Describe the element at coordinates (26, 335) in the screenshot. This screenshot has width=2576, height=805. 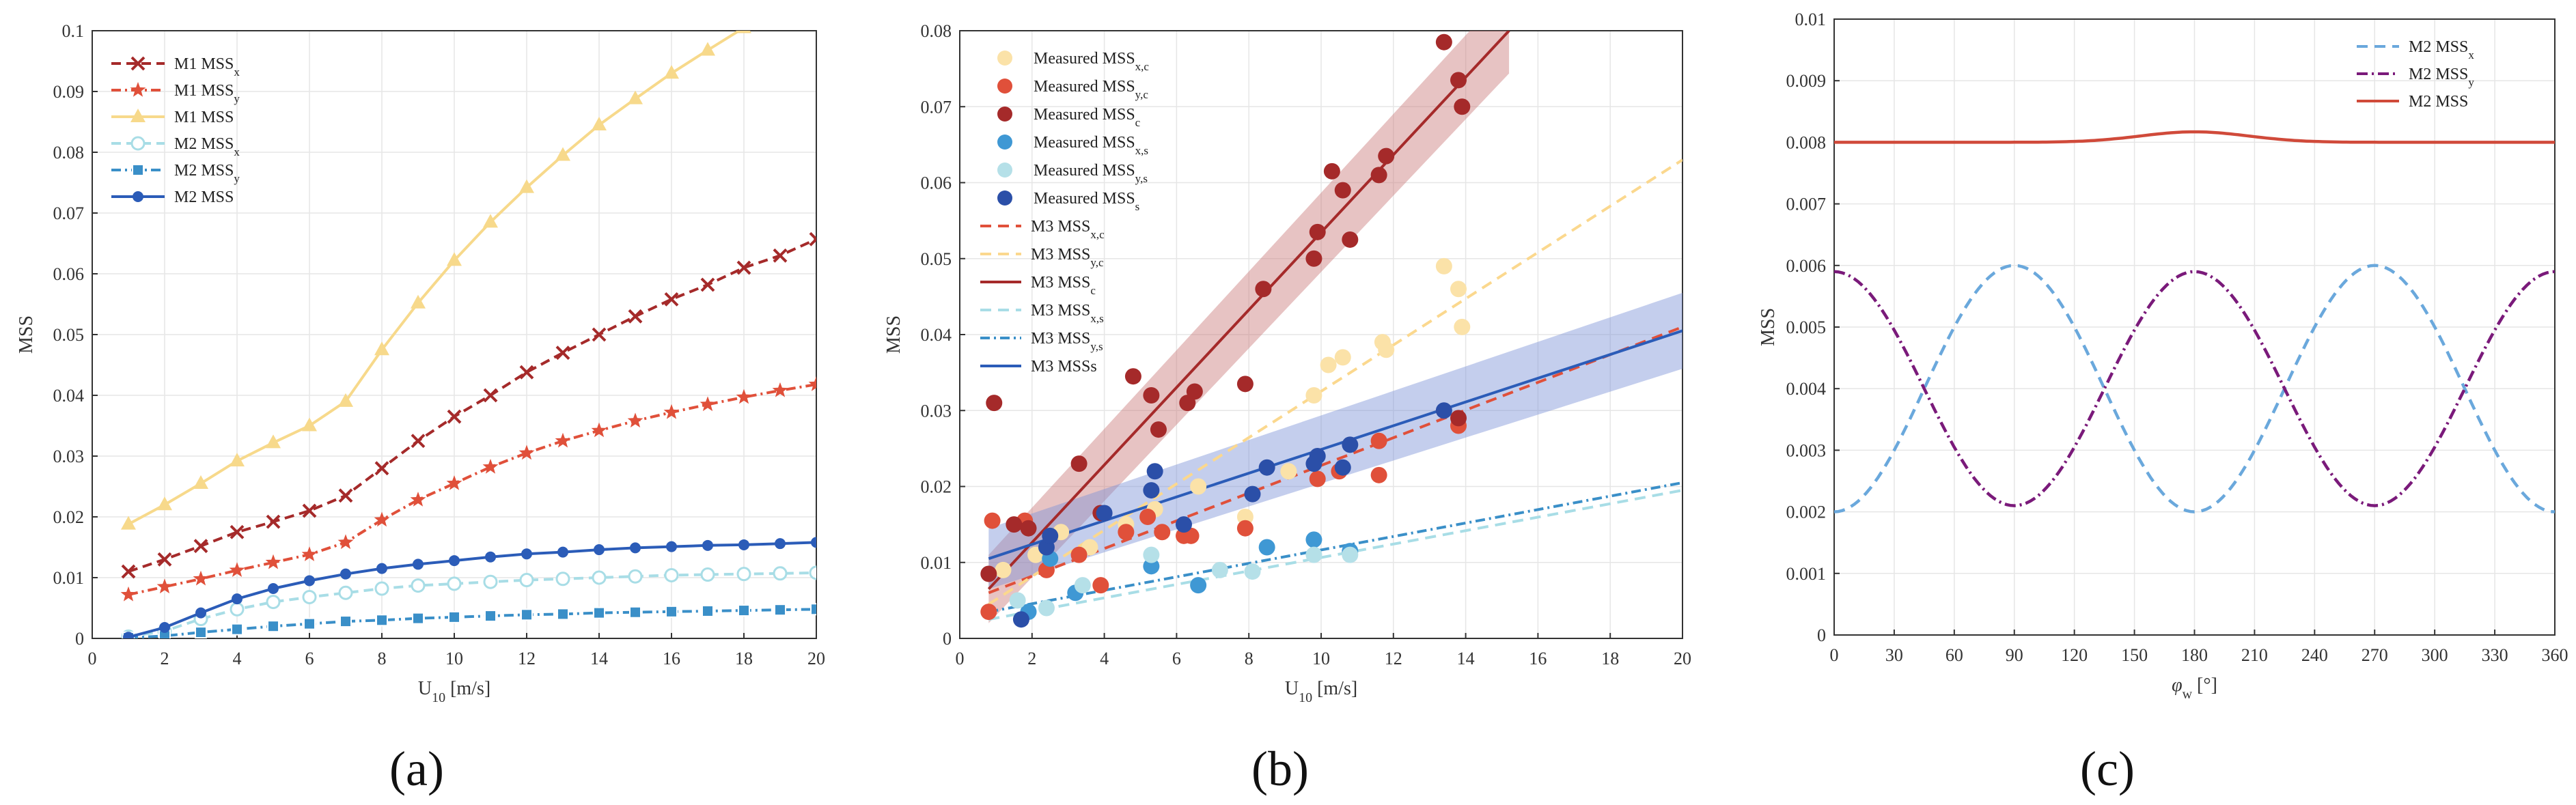
I see `y-axis-label: MSS` at that location.